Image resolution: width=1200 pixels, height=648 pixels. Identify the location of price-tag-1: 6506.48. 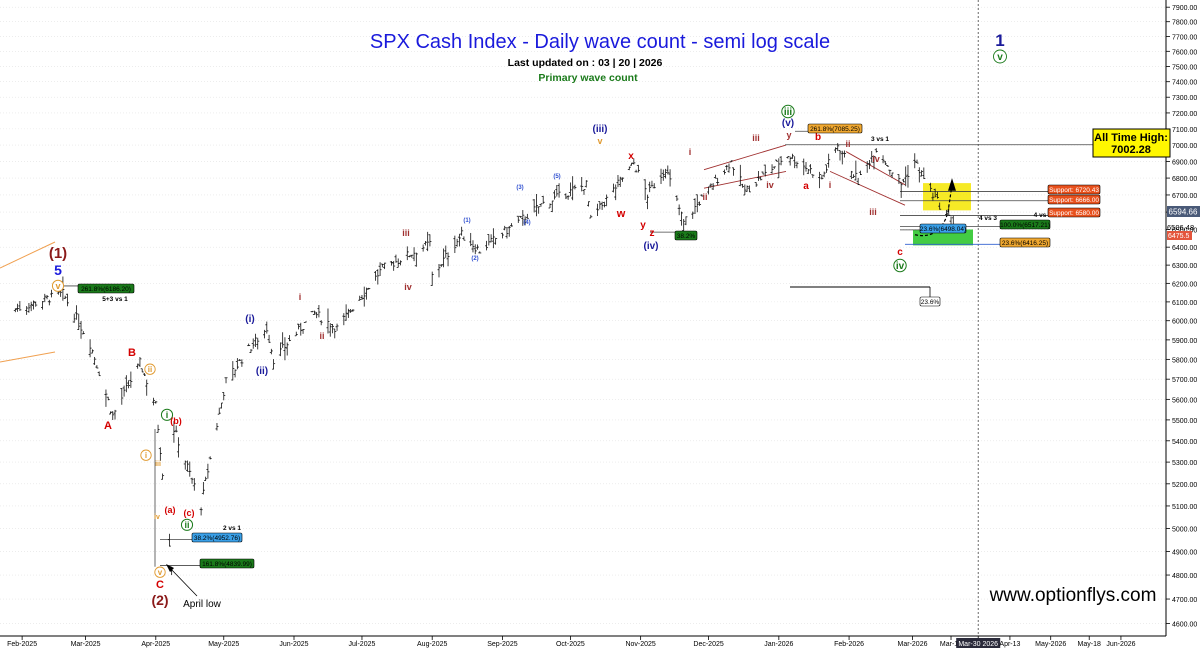
(1180, 227).